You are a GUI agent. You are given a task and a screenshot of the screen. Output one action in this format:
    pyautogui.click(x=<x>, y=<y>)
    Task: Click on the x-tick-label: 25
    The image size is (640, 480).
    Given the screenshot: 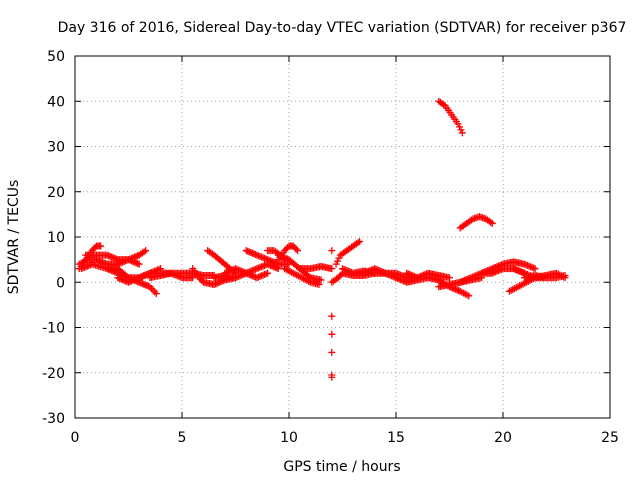 What is the action you would take?
    pyautogui.click(x=610, y=438)
    